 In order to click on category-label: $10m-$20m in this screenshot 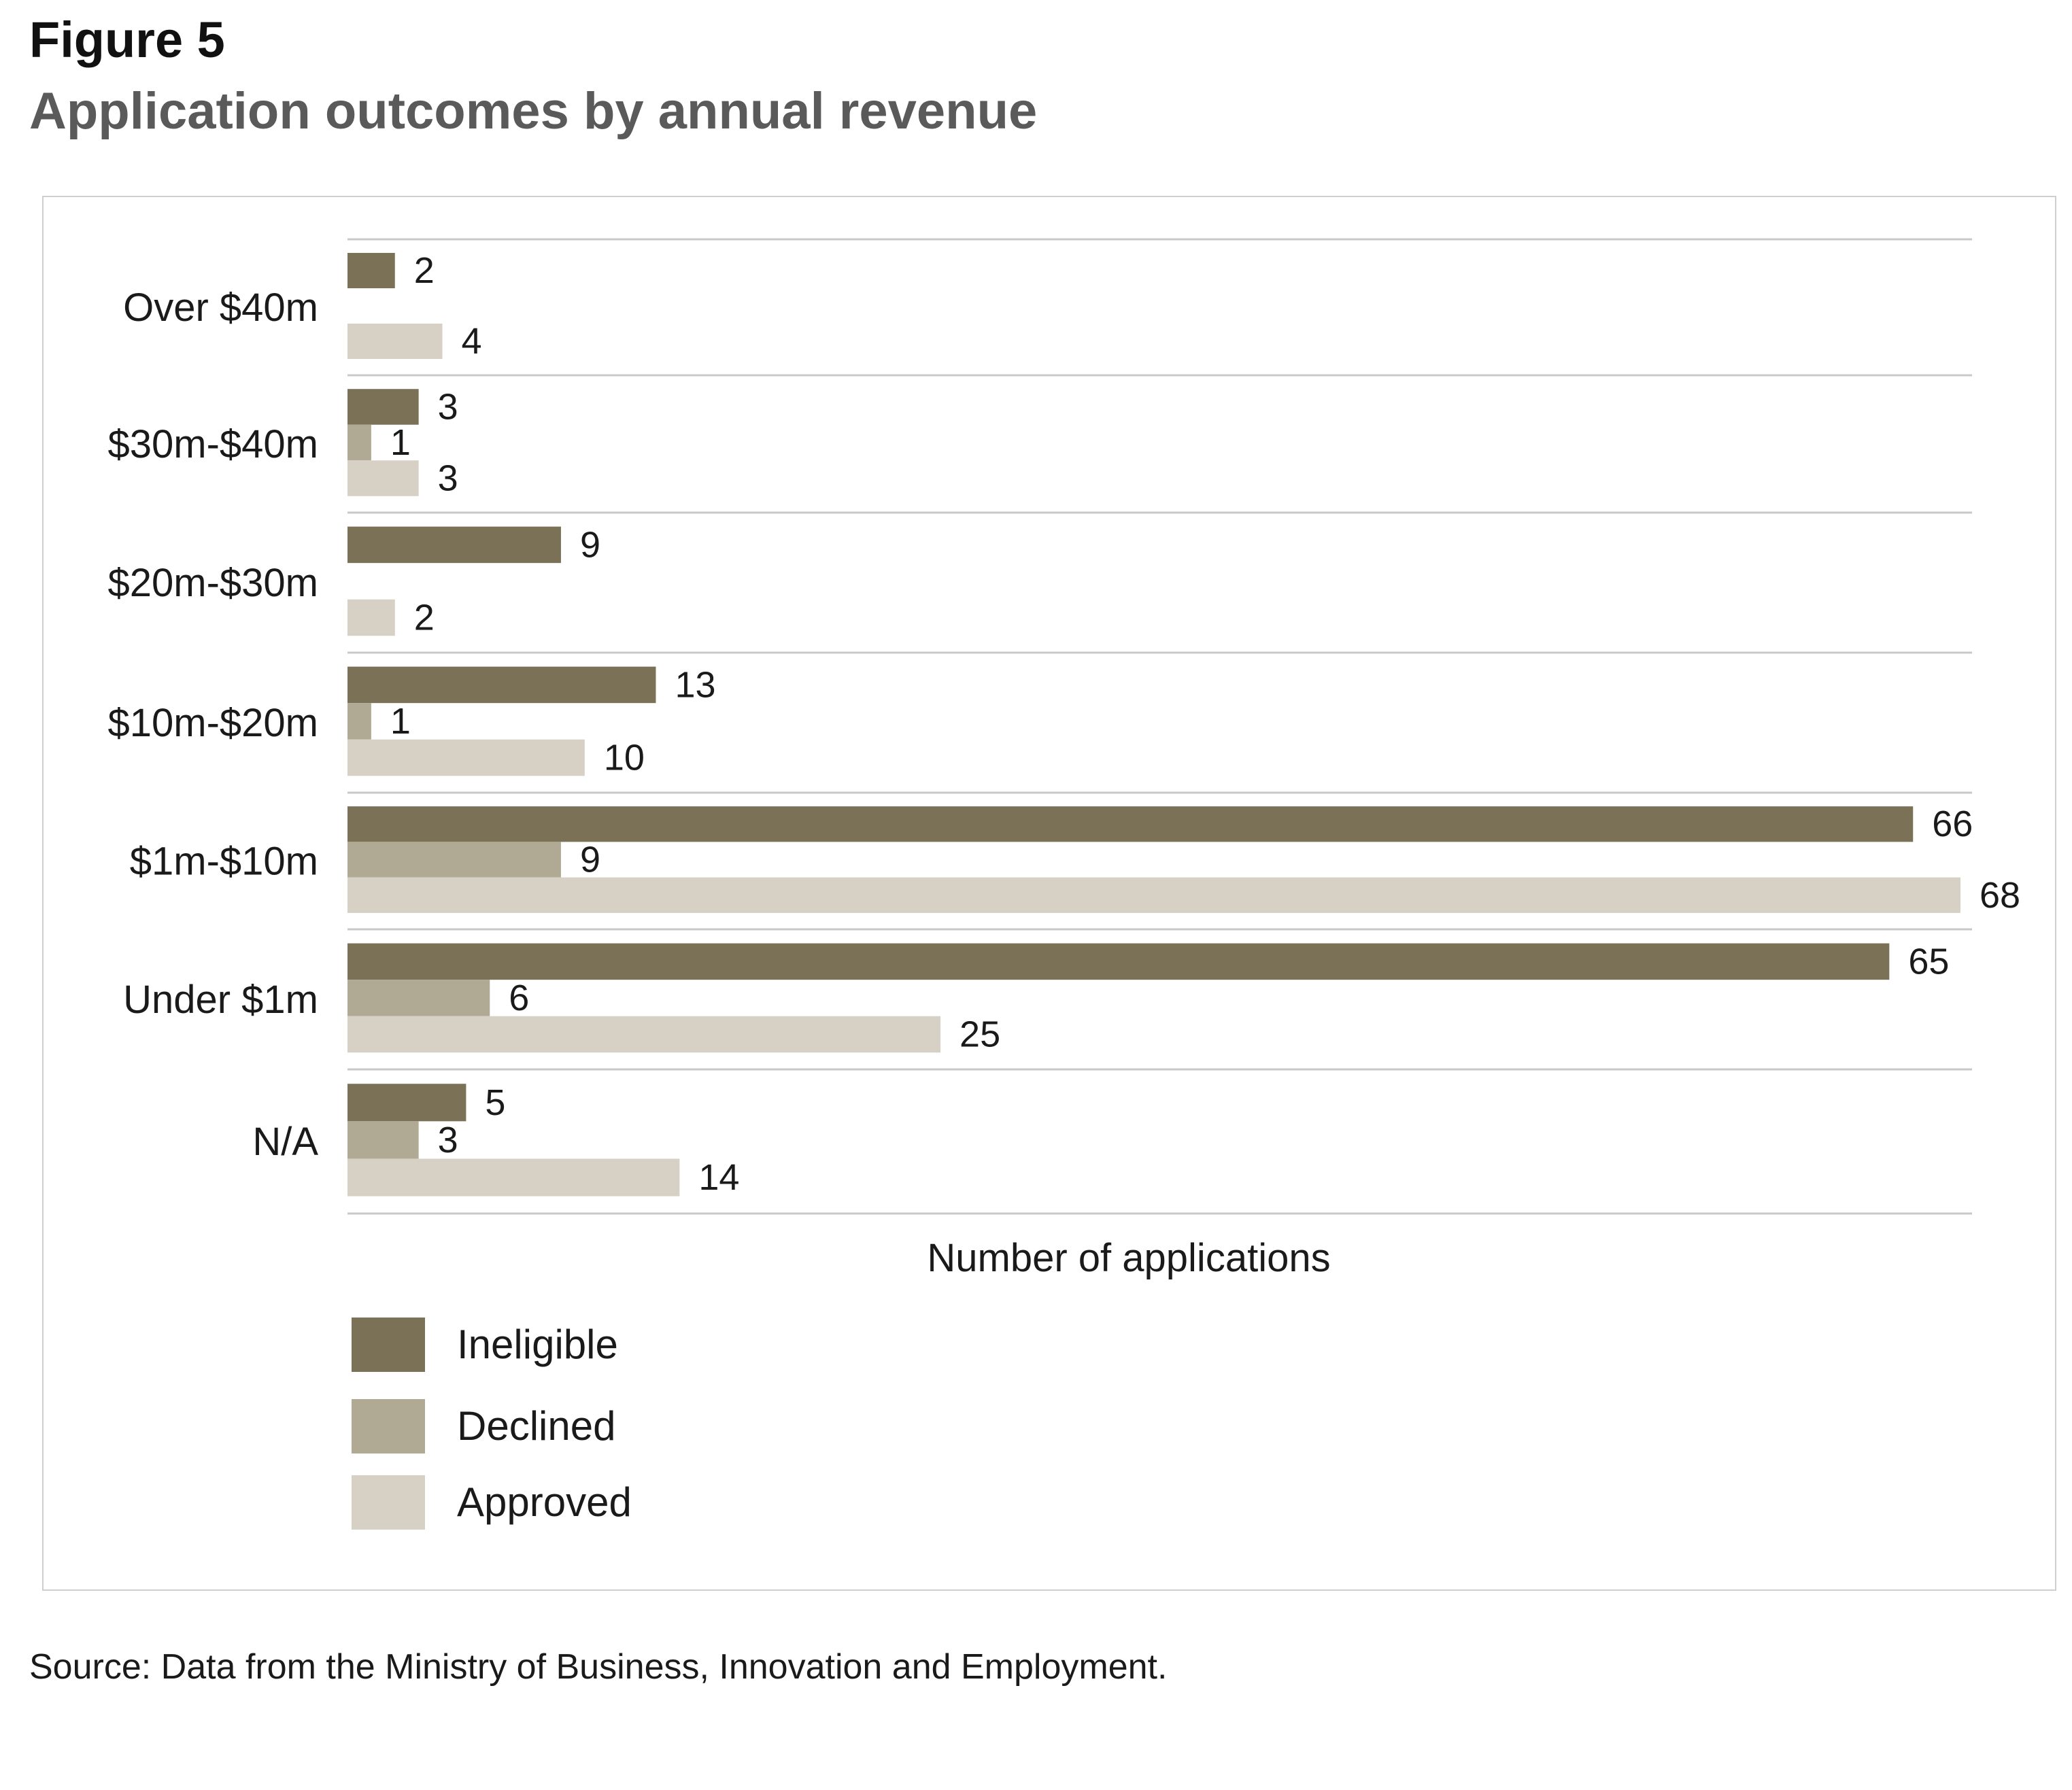, I will do `click(213, 723)`.